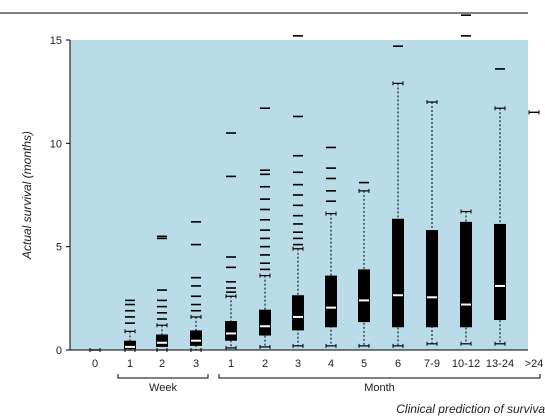 This screenshot has width=545, height=418. Describe the element at coordinates (364, 364) in the screenshot. I see `x-tick-label: 5` at that location.